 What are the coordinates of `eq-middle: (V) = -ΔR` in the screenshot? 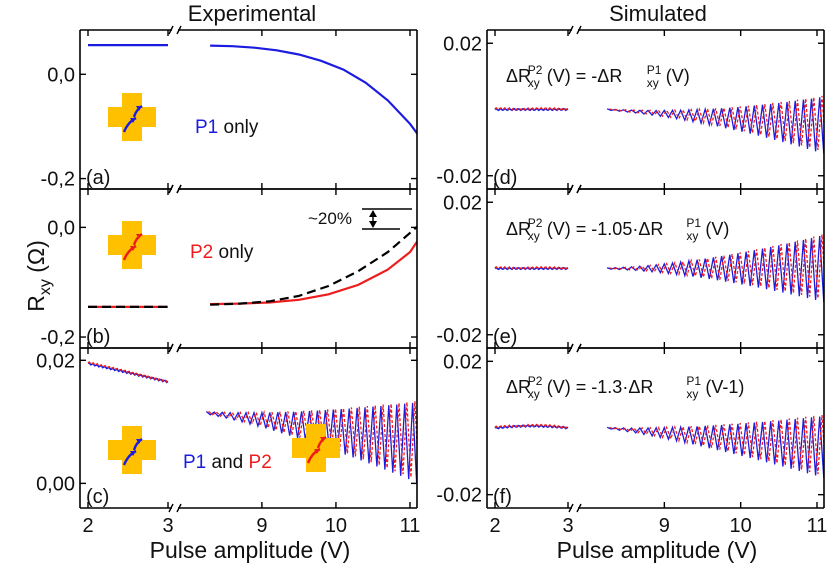 It's located at (585, 76).